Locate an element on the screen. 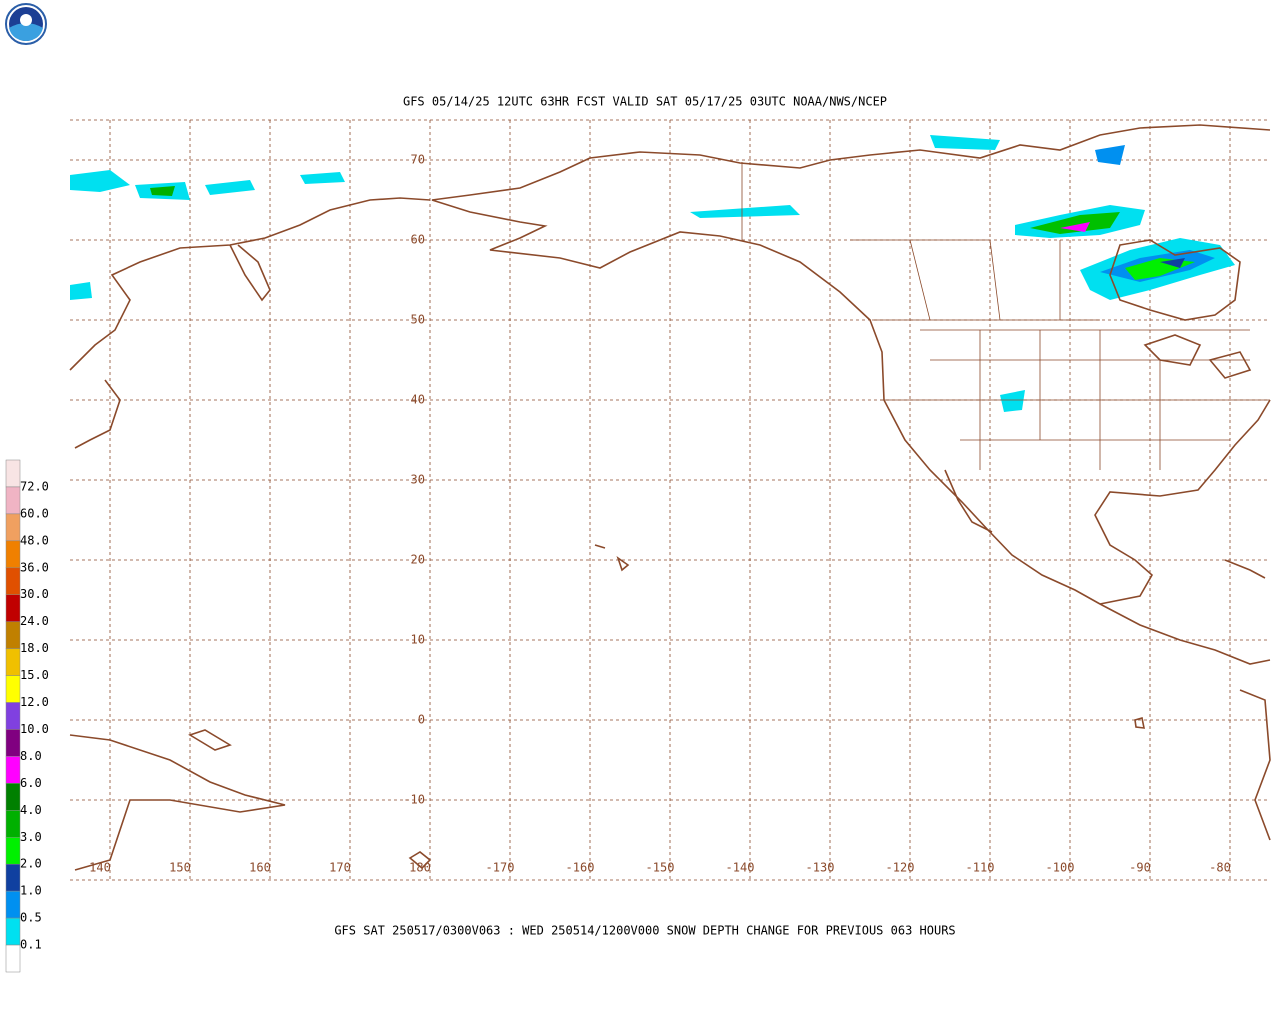 The image size is (1280, 1028). legend-label: 30.0 is located at coordinates (34, 594).